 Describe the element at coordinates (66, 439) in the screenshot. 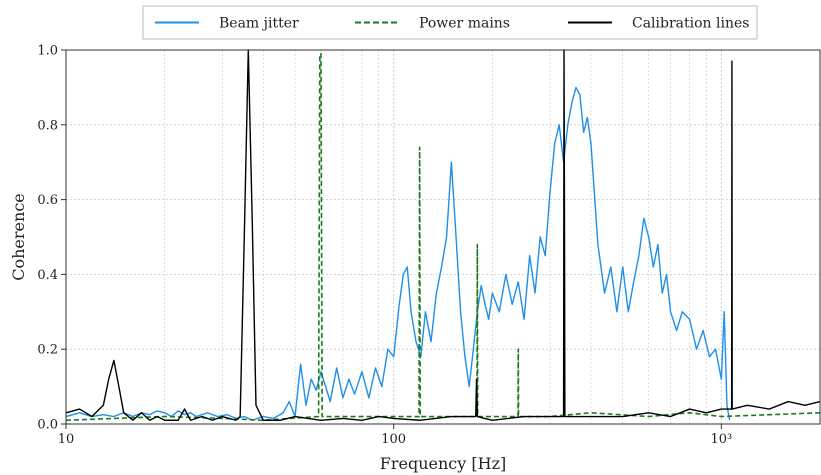

I see `x-tick-label: 10` at that location.